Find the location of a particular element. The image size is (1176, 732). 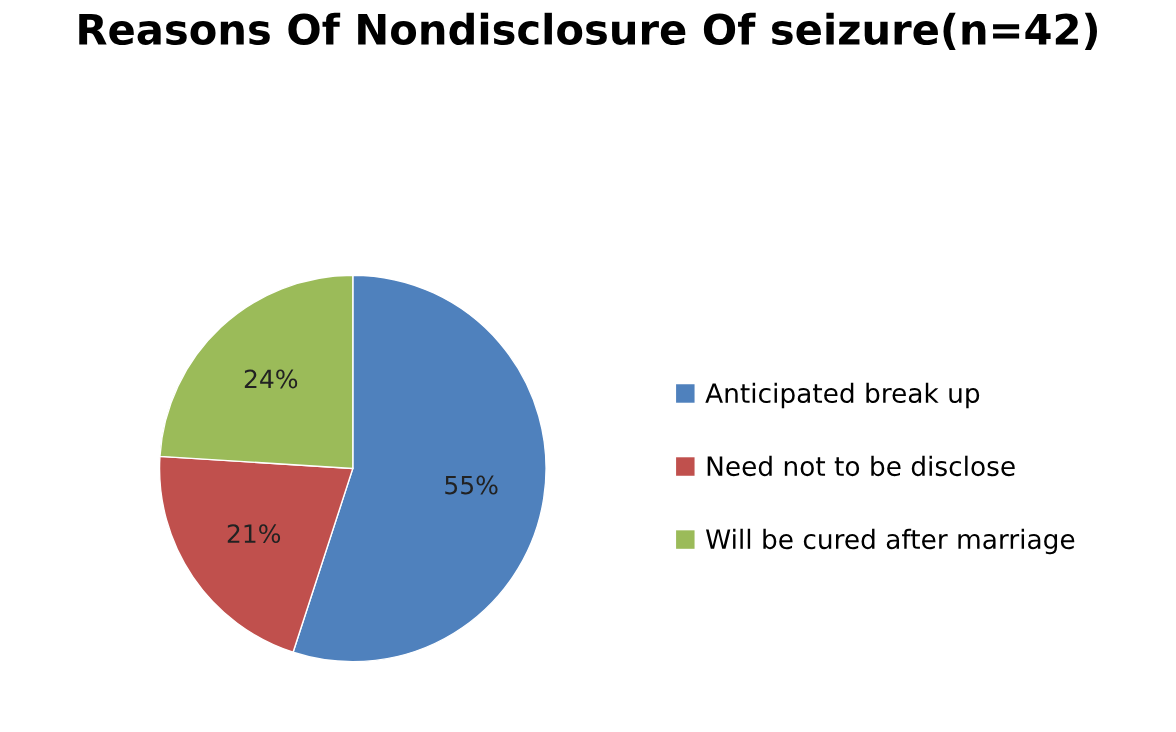

legend-label: Anticipated break up is located at coordinates (842, 395).